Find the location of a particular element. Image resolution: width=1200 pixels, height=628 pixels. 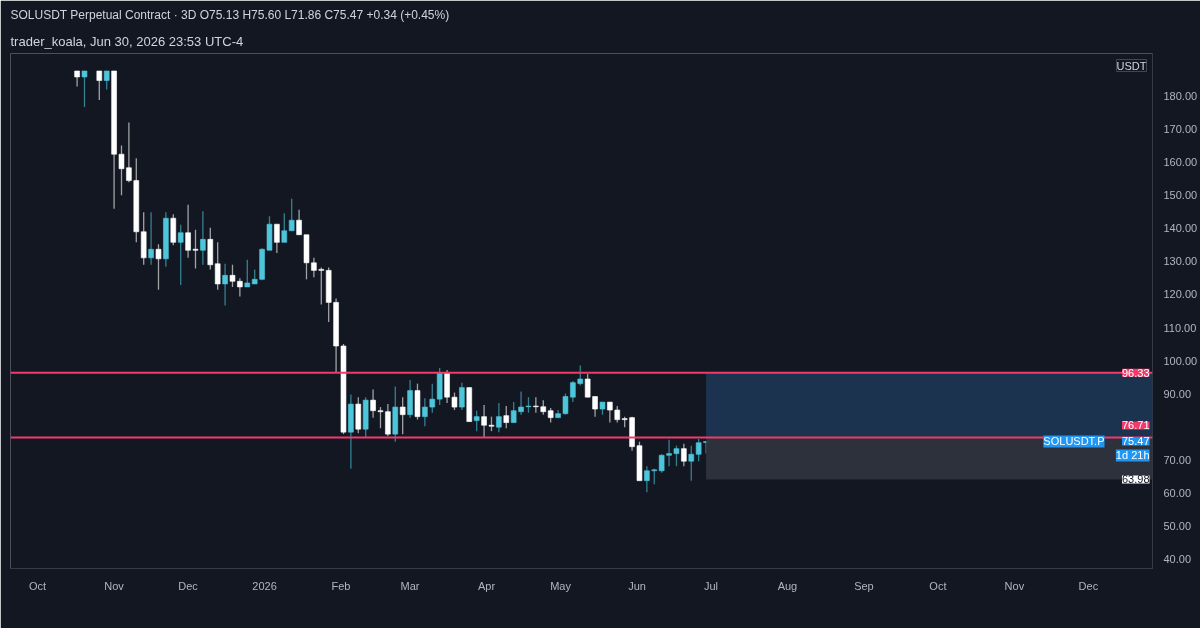

x-tick-label: Feb is located at coordinates (341, 585).